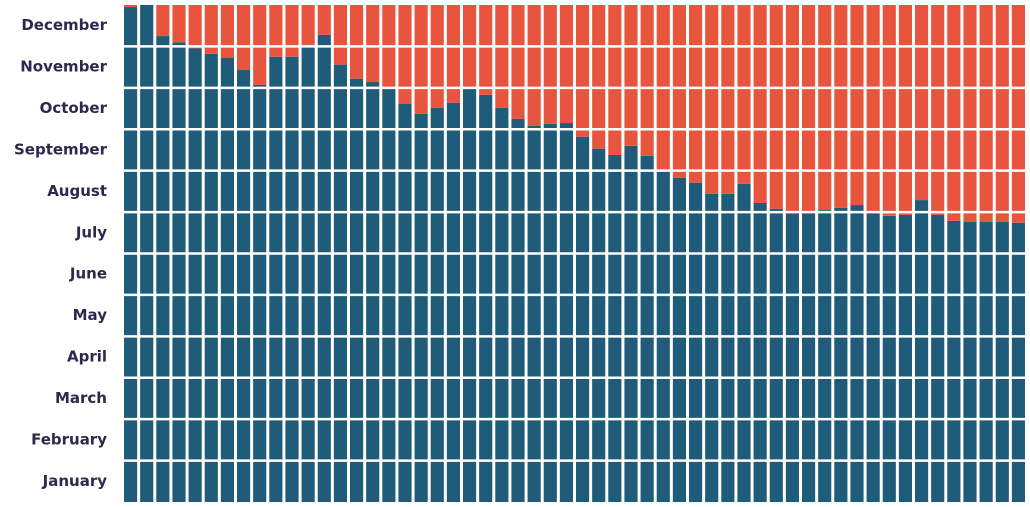  Describe the element at coordinates (75, 481) in the screenshot. I see `y-category-label: January` at that location.